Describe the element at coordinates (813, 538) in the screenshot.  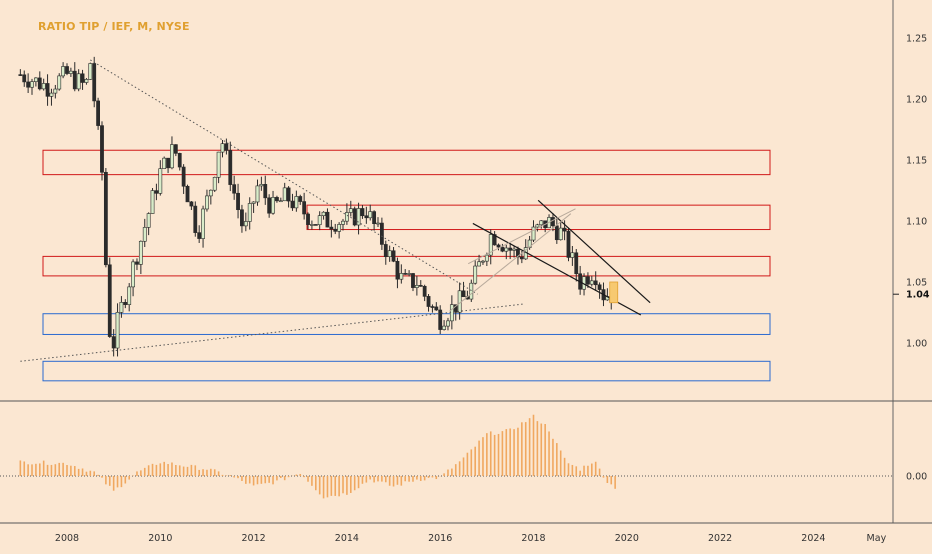
I see `x-tick-label-8: 2024` at that location.